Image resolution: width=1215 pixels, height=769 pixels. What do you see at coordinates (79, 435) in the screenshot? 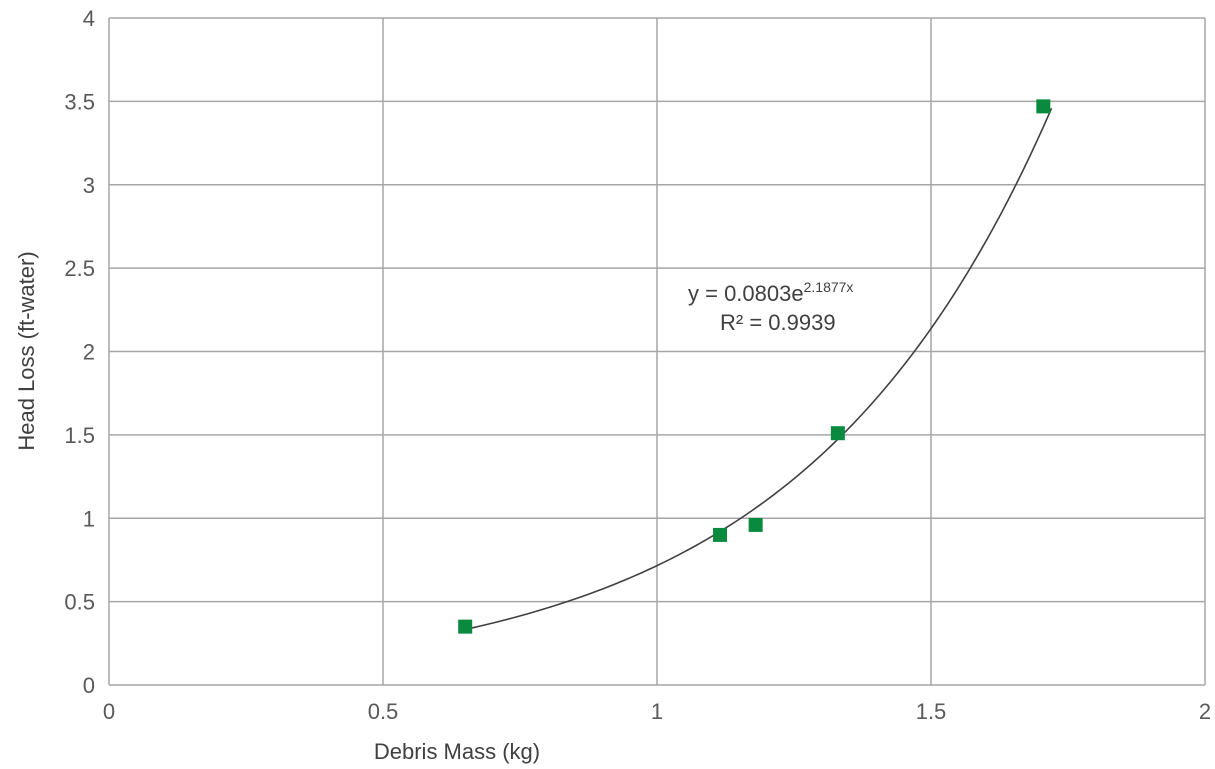
I see `y-tick-label: 1.5` at bounding box center [79, 435].